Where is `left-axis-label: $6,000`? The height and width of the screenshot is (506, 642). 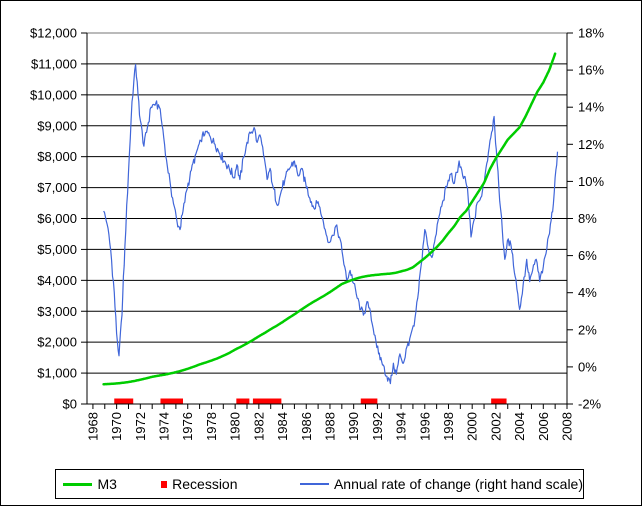
left-axis-label: $6,000 is located at coordinates (57, 218).